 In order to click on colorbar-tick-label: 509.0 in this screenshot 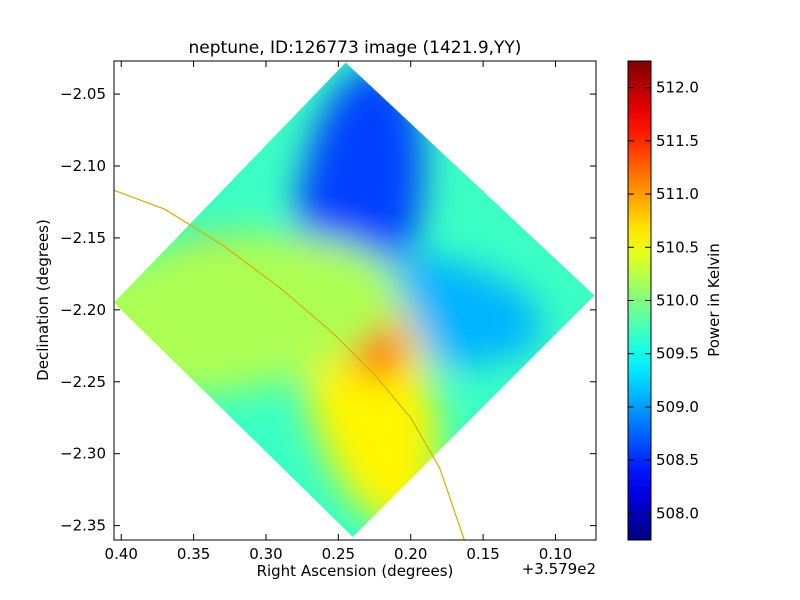, I will do `click(677, 407)`.